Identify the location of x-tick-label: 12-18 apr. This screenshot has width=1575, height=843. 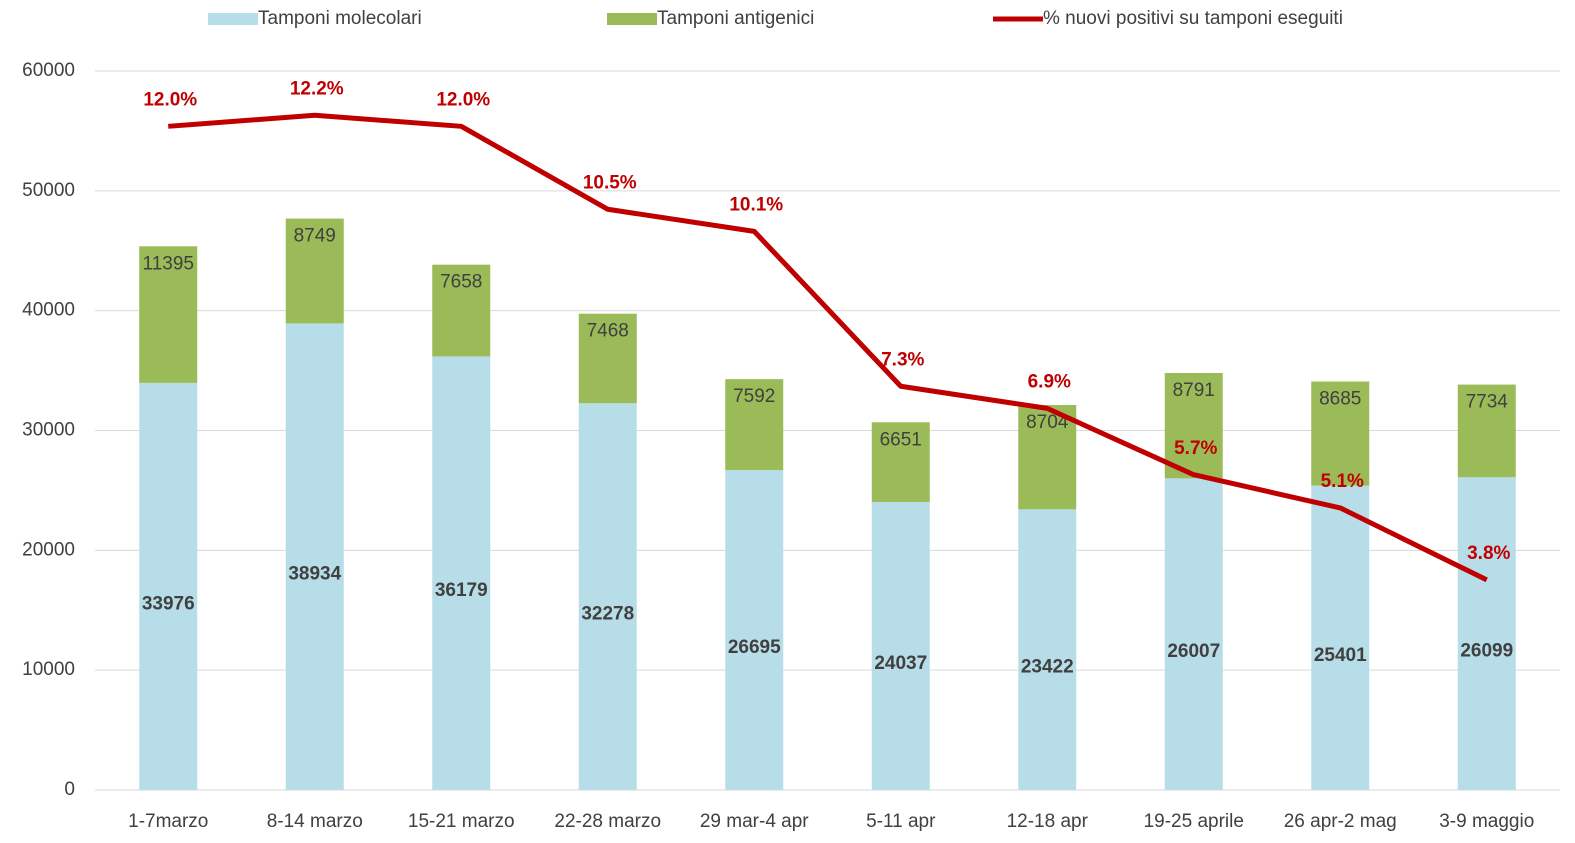
(1048, 821).